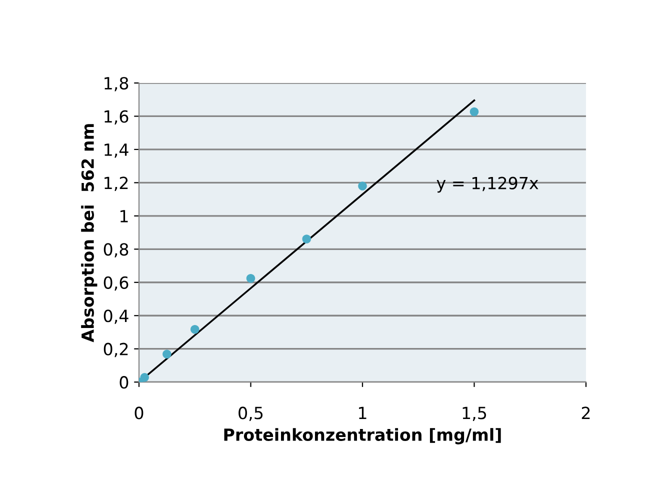  Describe the element at coordinates (116, 151) in the screenshot. I see `y-tick-label: 1,4` at that location.